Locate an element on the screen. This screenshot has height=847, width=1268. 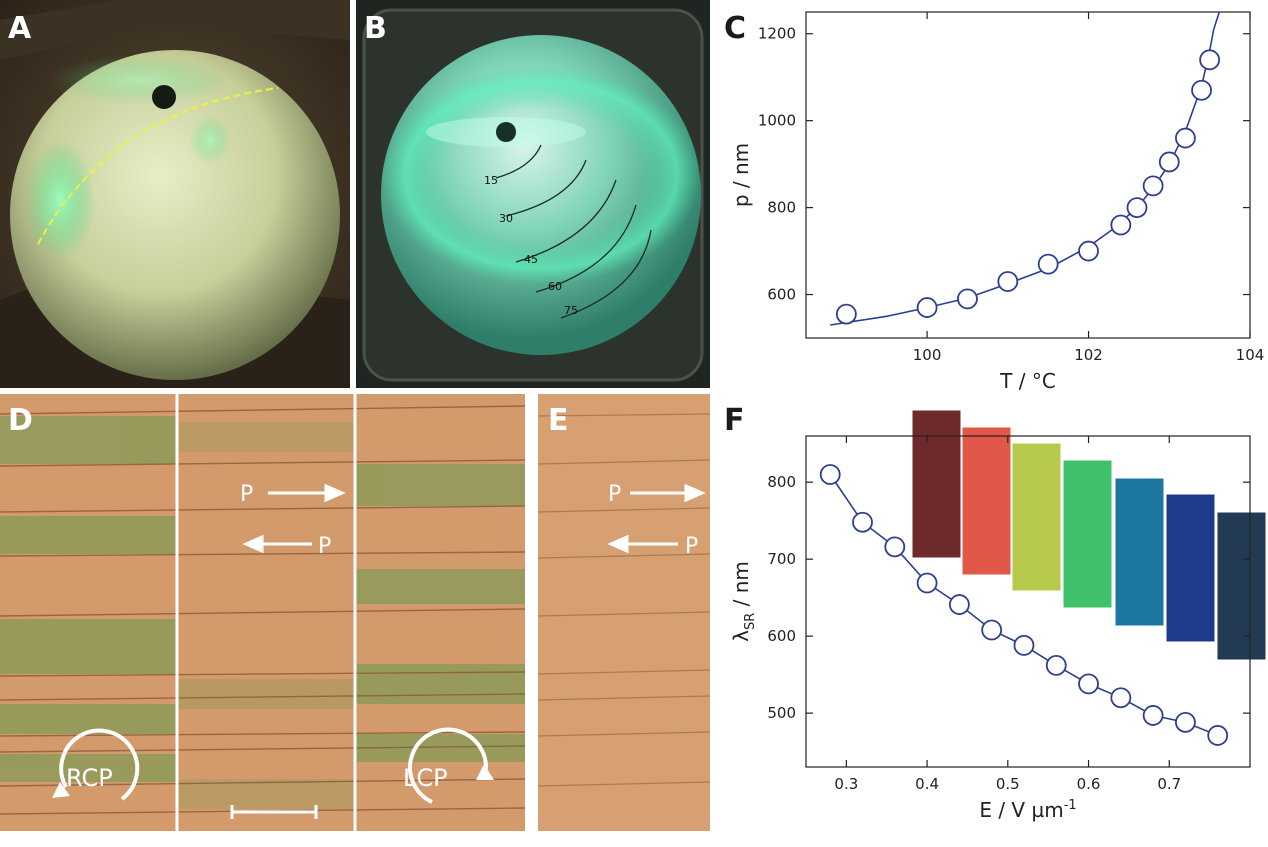
rcp-circular-arrow-icon is located at coordinates (96, 764).